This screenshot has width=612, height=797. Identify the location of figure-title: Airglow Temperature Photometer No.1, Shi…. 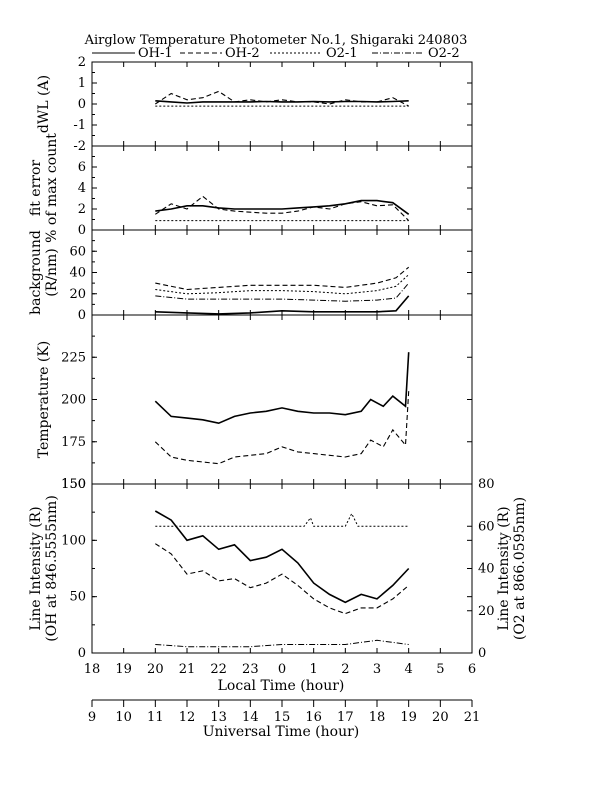
(276, 40).